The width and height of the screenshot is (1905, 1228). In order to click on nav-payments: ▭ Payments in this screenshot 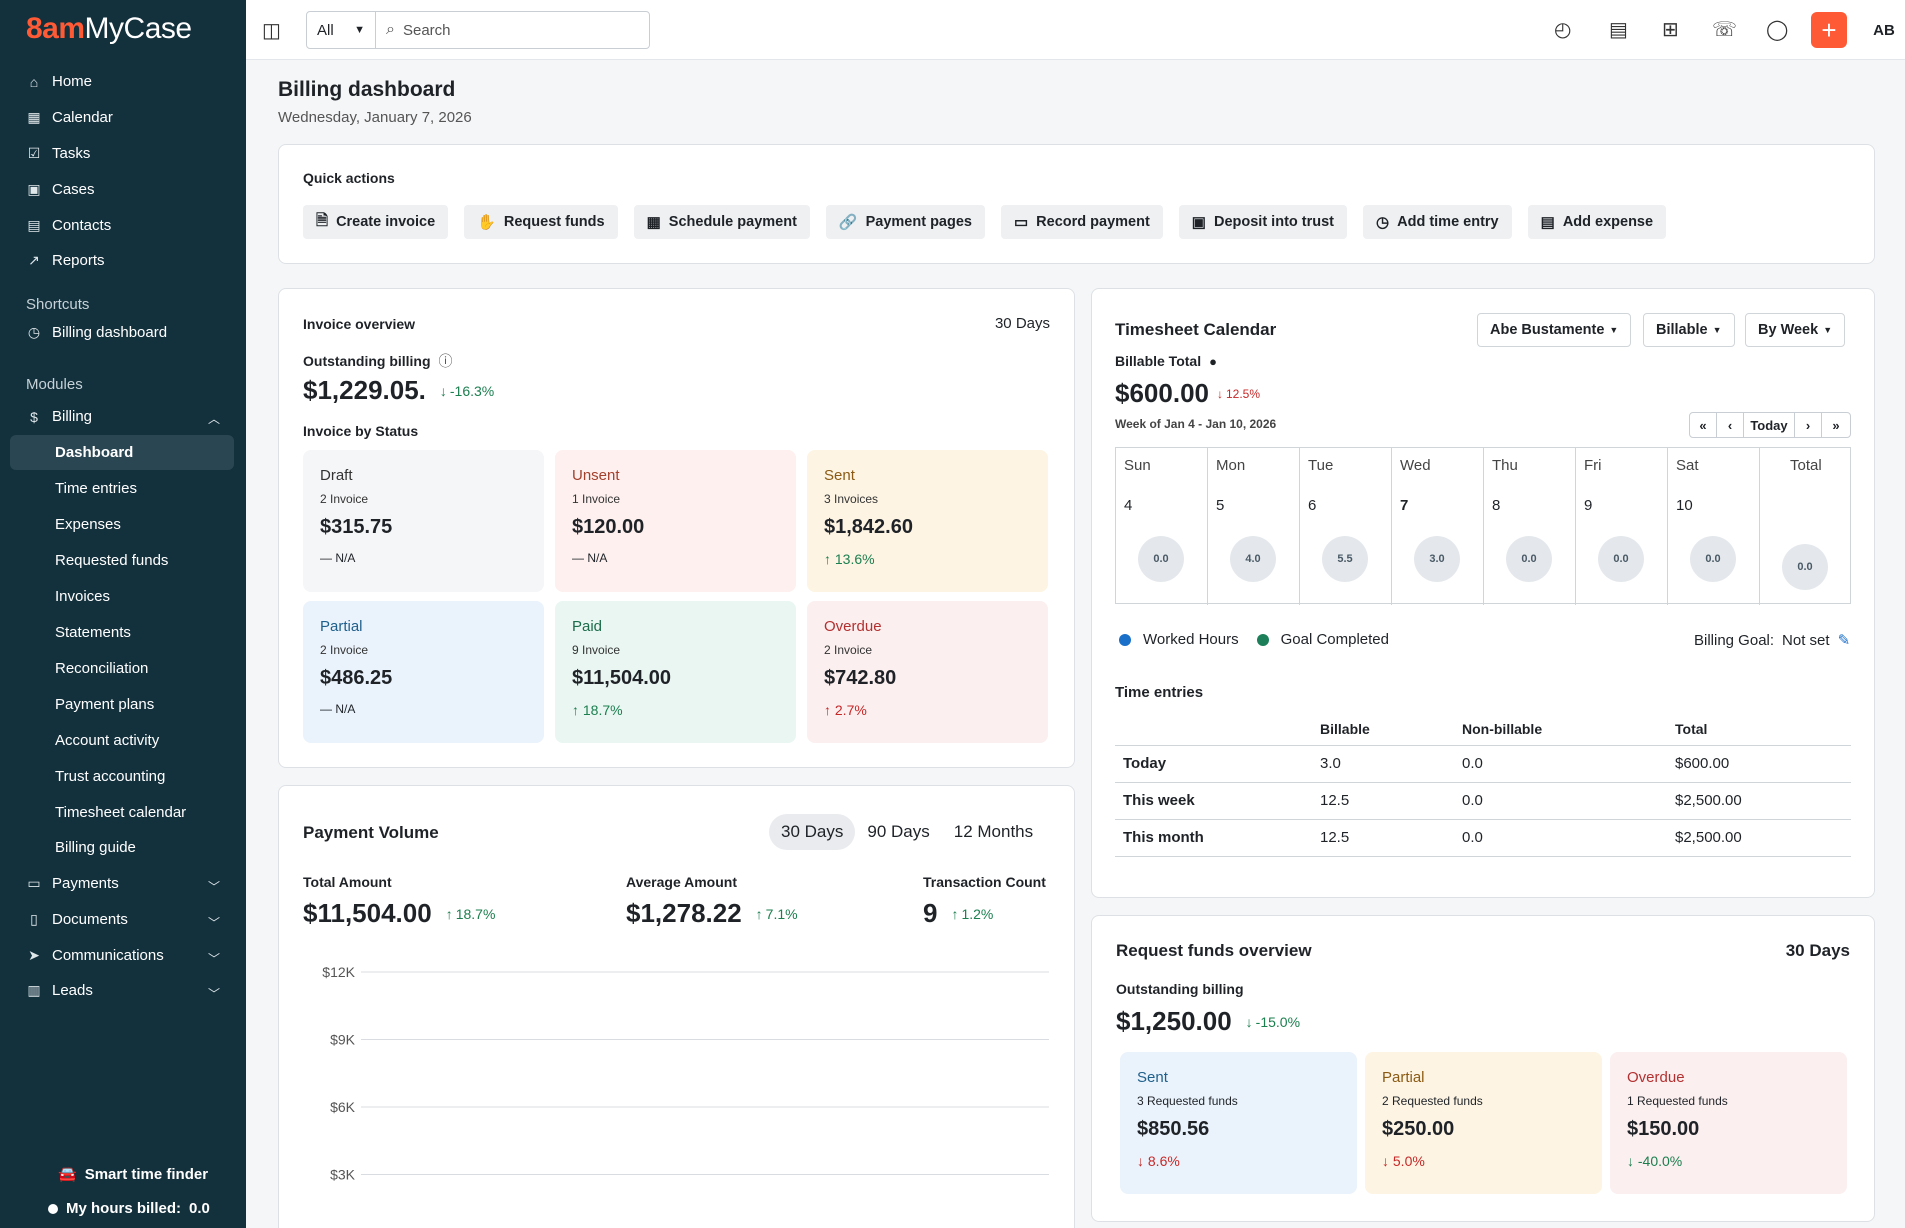, I will do `click(73, 883)`.